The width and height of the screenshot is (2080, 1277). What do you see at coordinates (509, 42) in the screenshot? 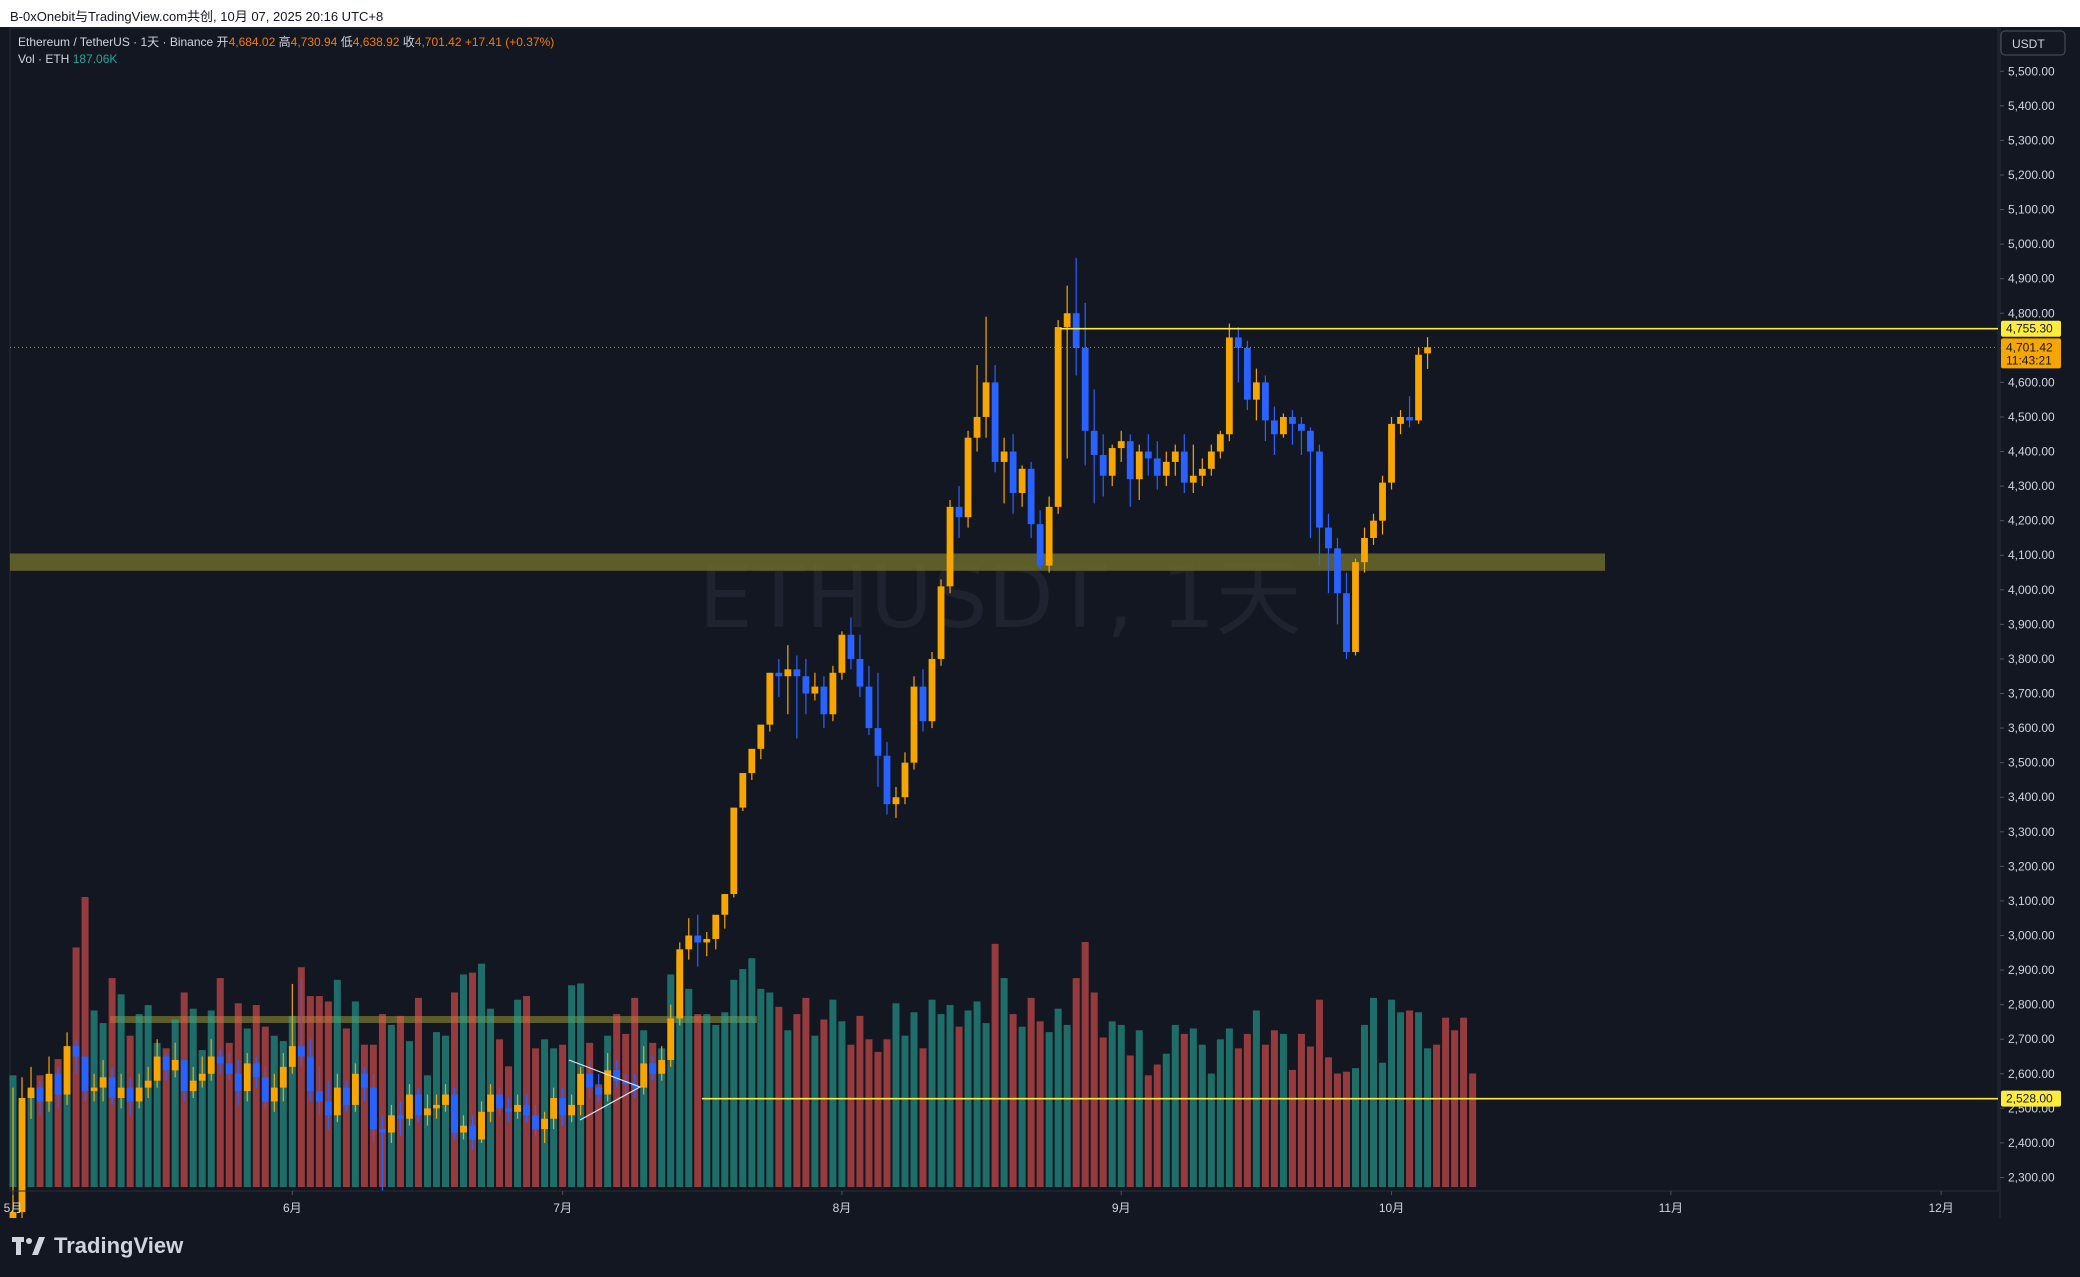
I see `change-value: +17.41 (+0.37%)` at bounding box center [509, 42].